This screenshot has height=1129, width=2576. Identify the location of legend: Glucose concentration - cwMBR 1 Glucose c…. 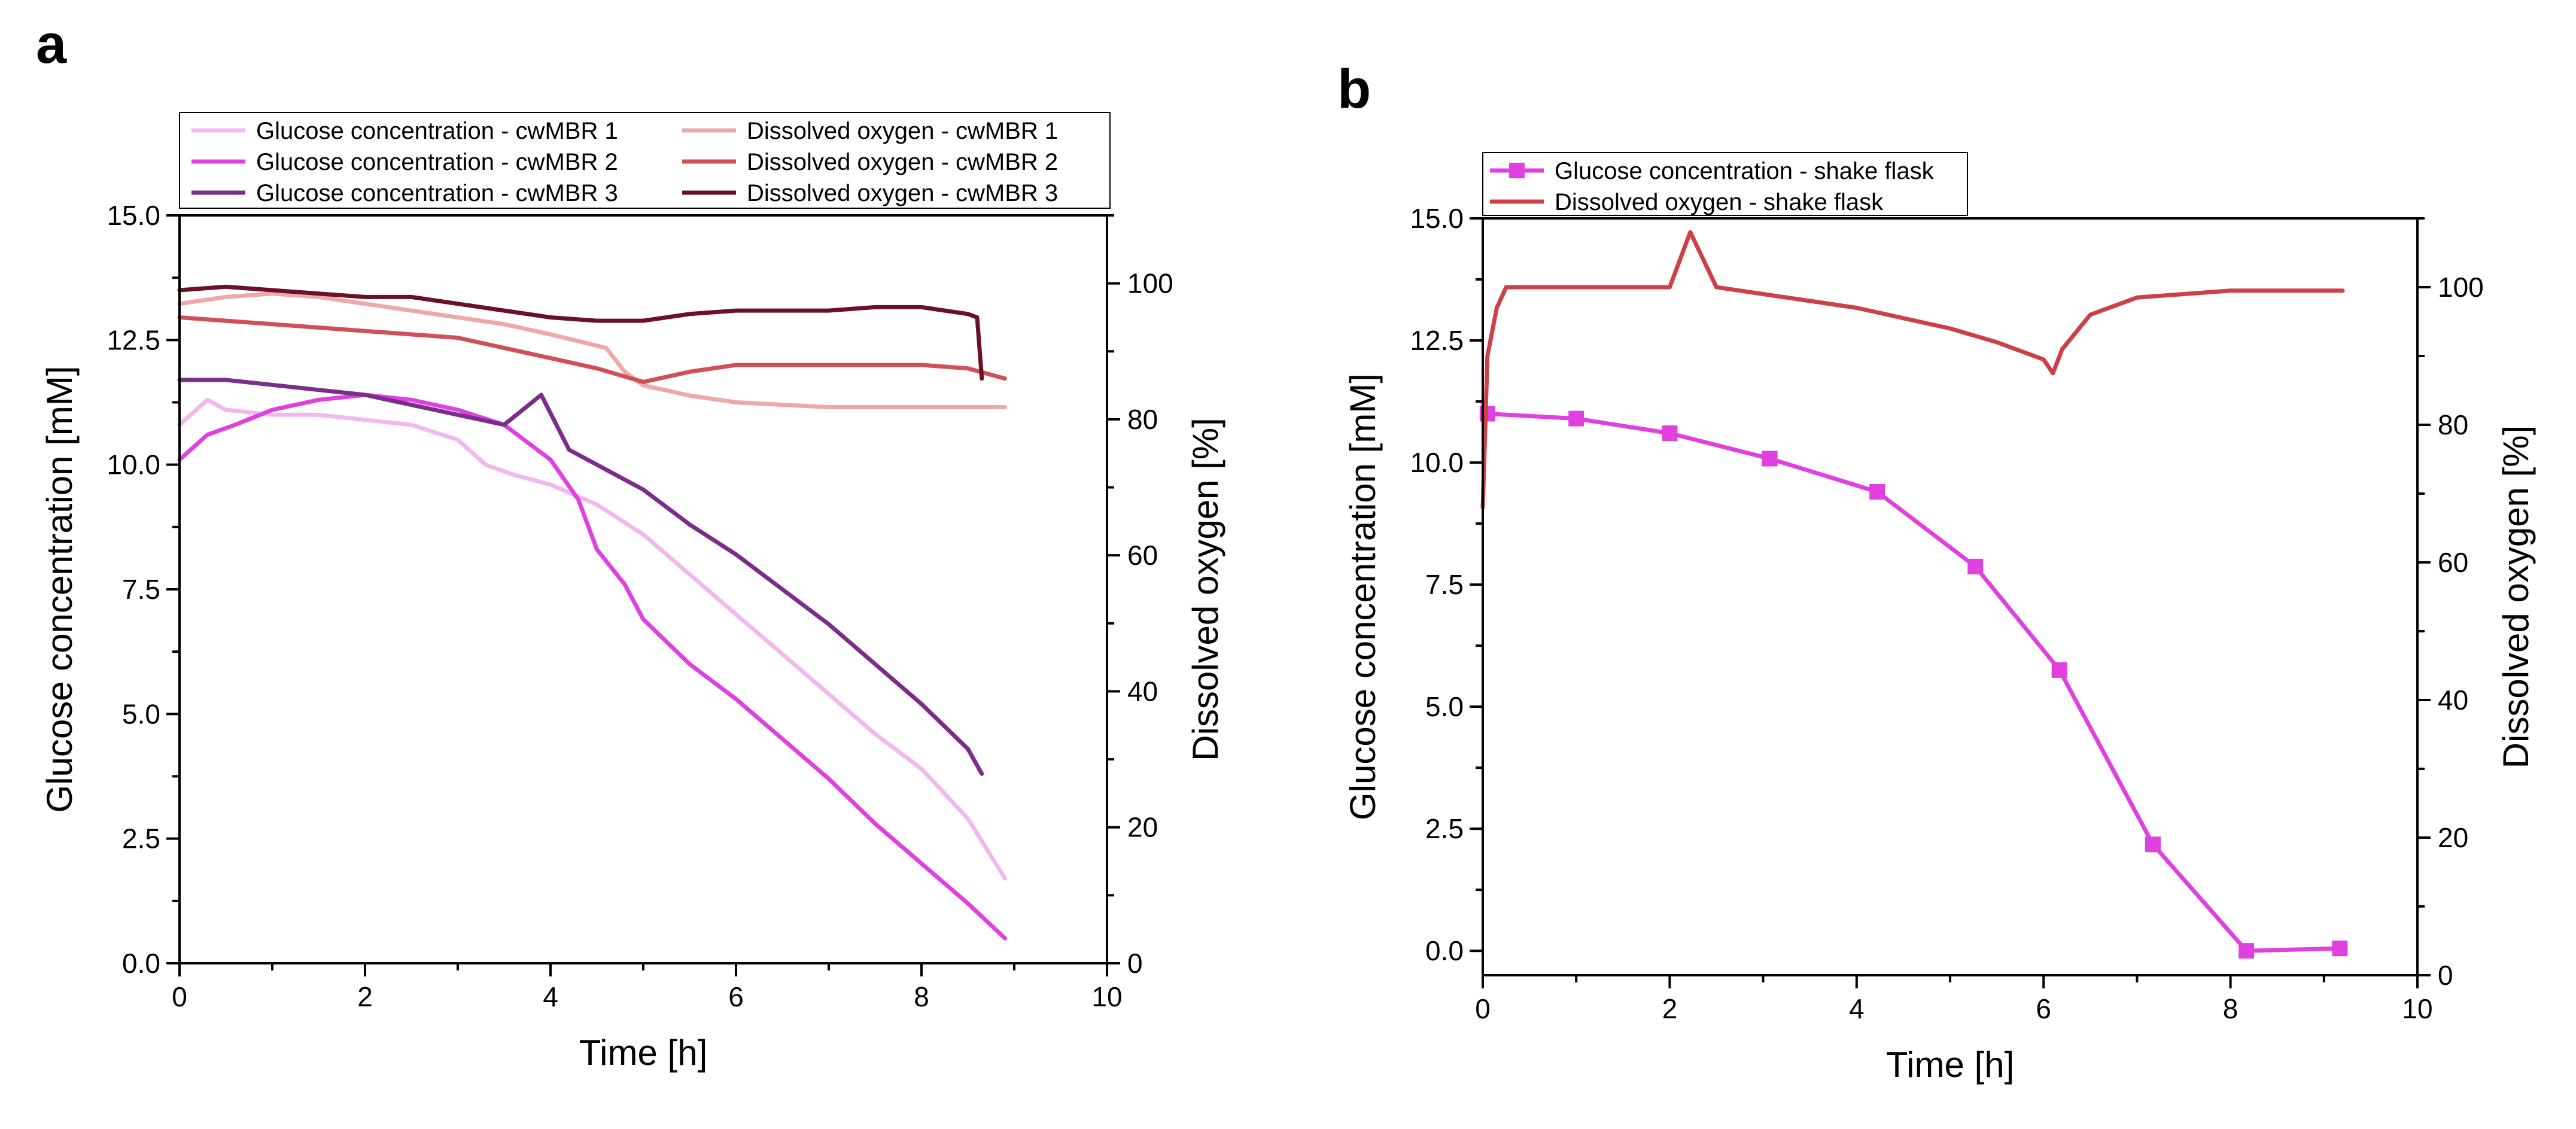
(645, 161).